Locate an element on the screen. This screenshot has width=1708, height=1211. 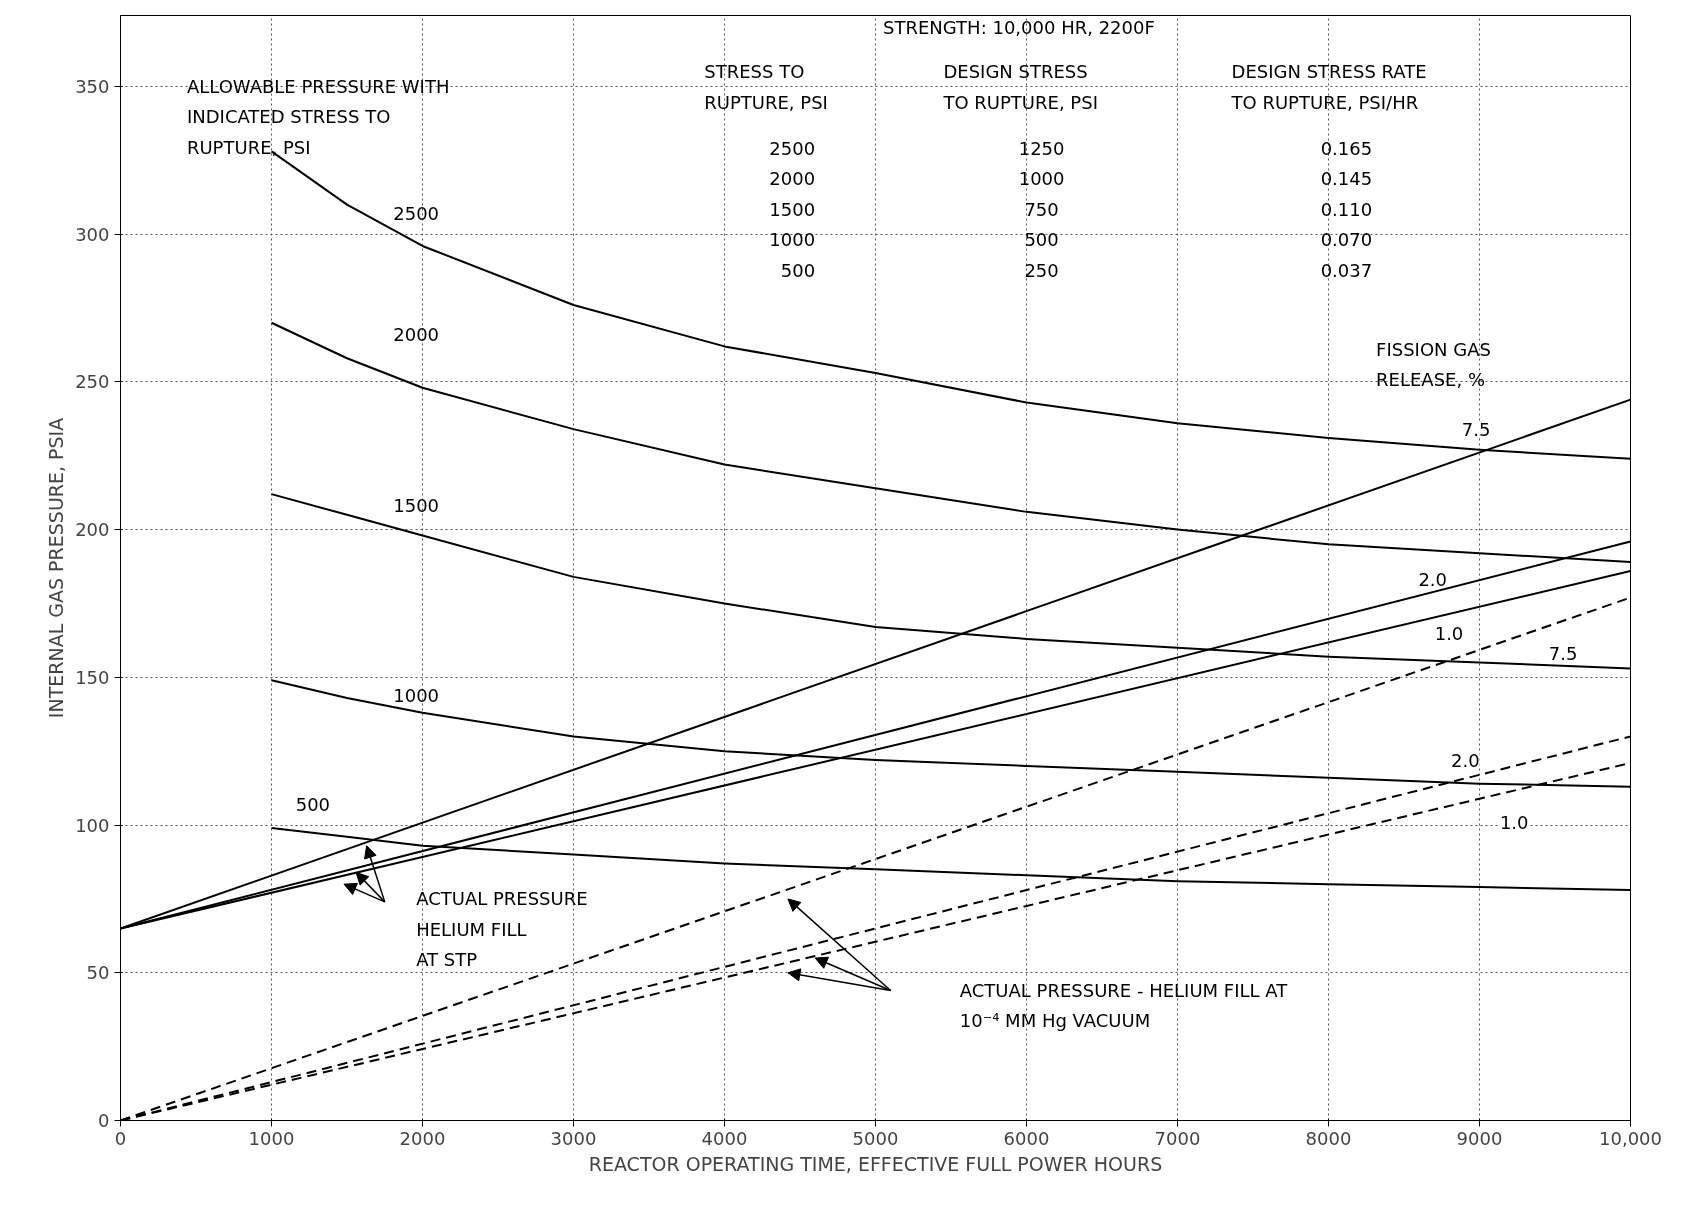
x-axis-title: REACTOR OPERATING TIME, EFFECTIVE FULL POWER HOURS is located at coordinates (875, 1163).